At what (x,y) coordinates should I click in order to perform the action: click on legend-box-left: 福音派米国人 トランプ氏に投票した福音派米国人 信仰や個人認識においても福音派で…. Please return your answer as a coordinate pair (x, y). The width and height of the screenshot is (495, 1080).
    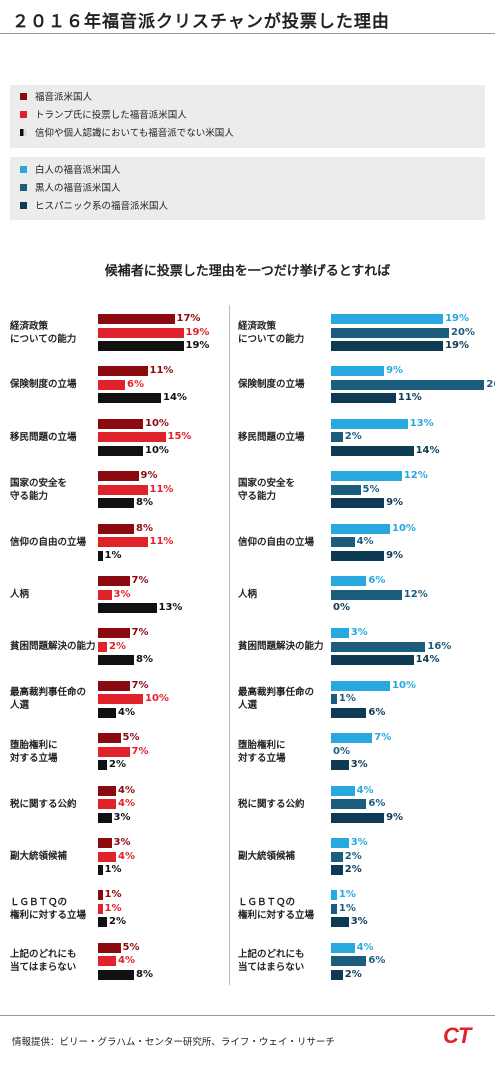
    Looking at the image, I should click on (247, 116).